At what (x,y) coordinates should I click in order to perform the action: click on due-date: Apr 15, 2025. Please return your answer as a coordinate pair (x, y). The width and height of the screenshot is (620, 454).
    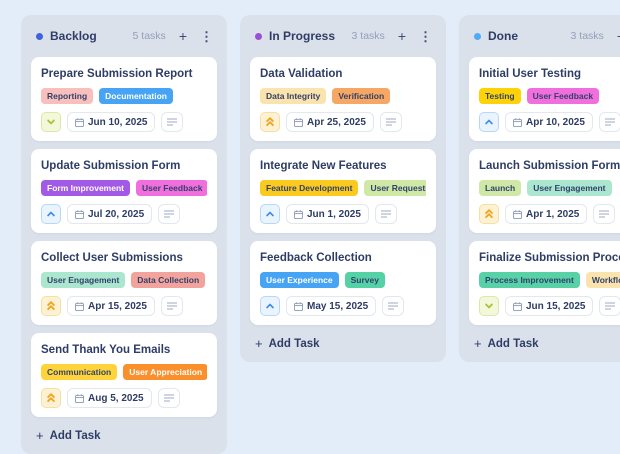
    Looking at the image, I should click on (117, 306).